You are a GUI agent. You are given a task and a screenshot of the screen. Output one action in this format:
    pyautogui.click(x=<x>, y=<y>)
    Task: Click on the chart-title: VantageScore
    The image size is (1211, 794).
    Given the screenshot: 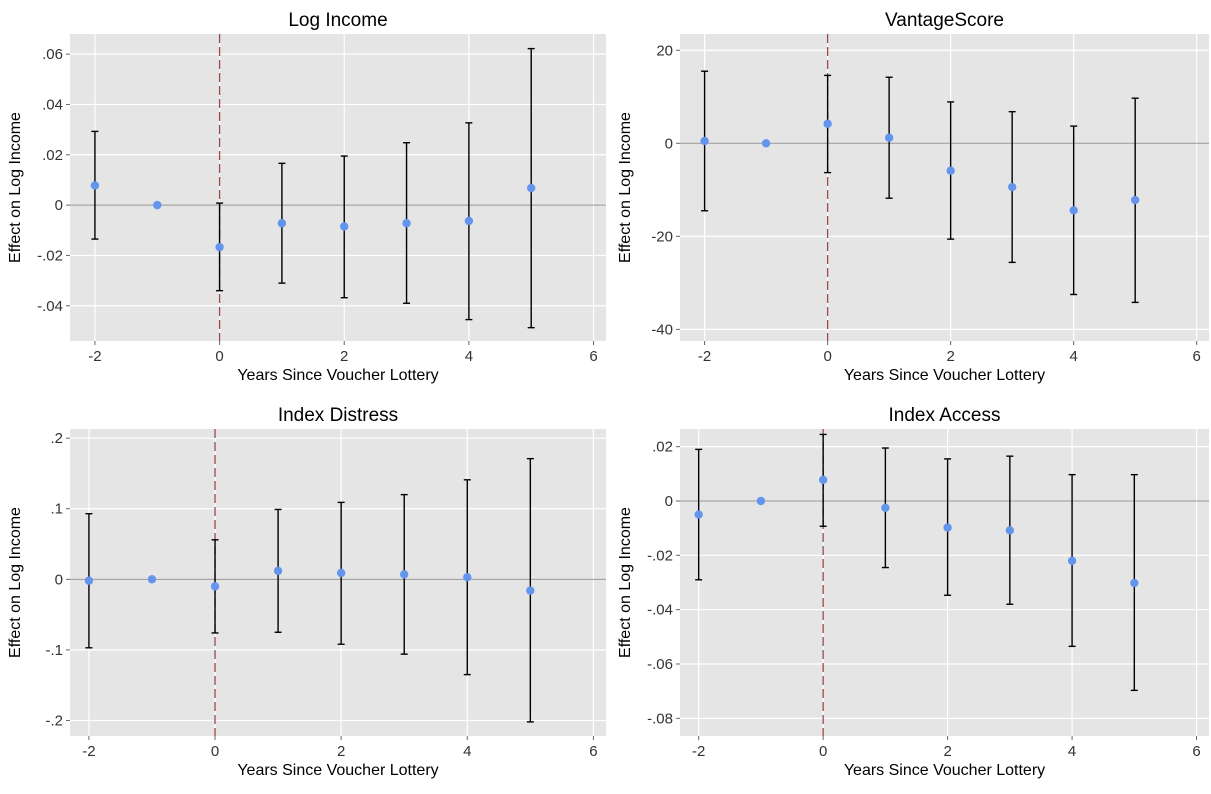 What is the action you would take?
    pyautogui.click(x=944, y=20)
    